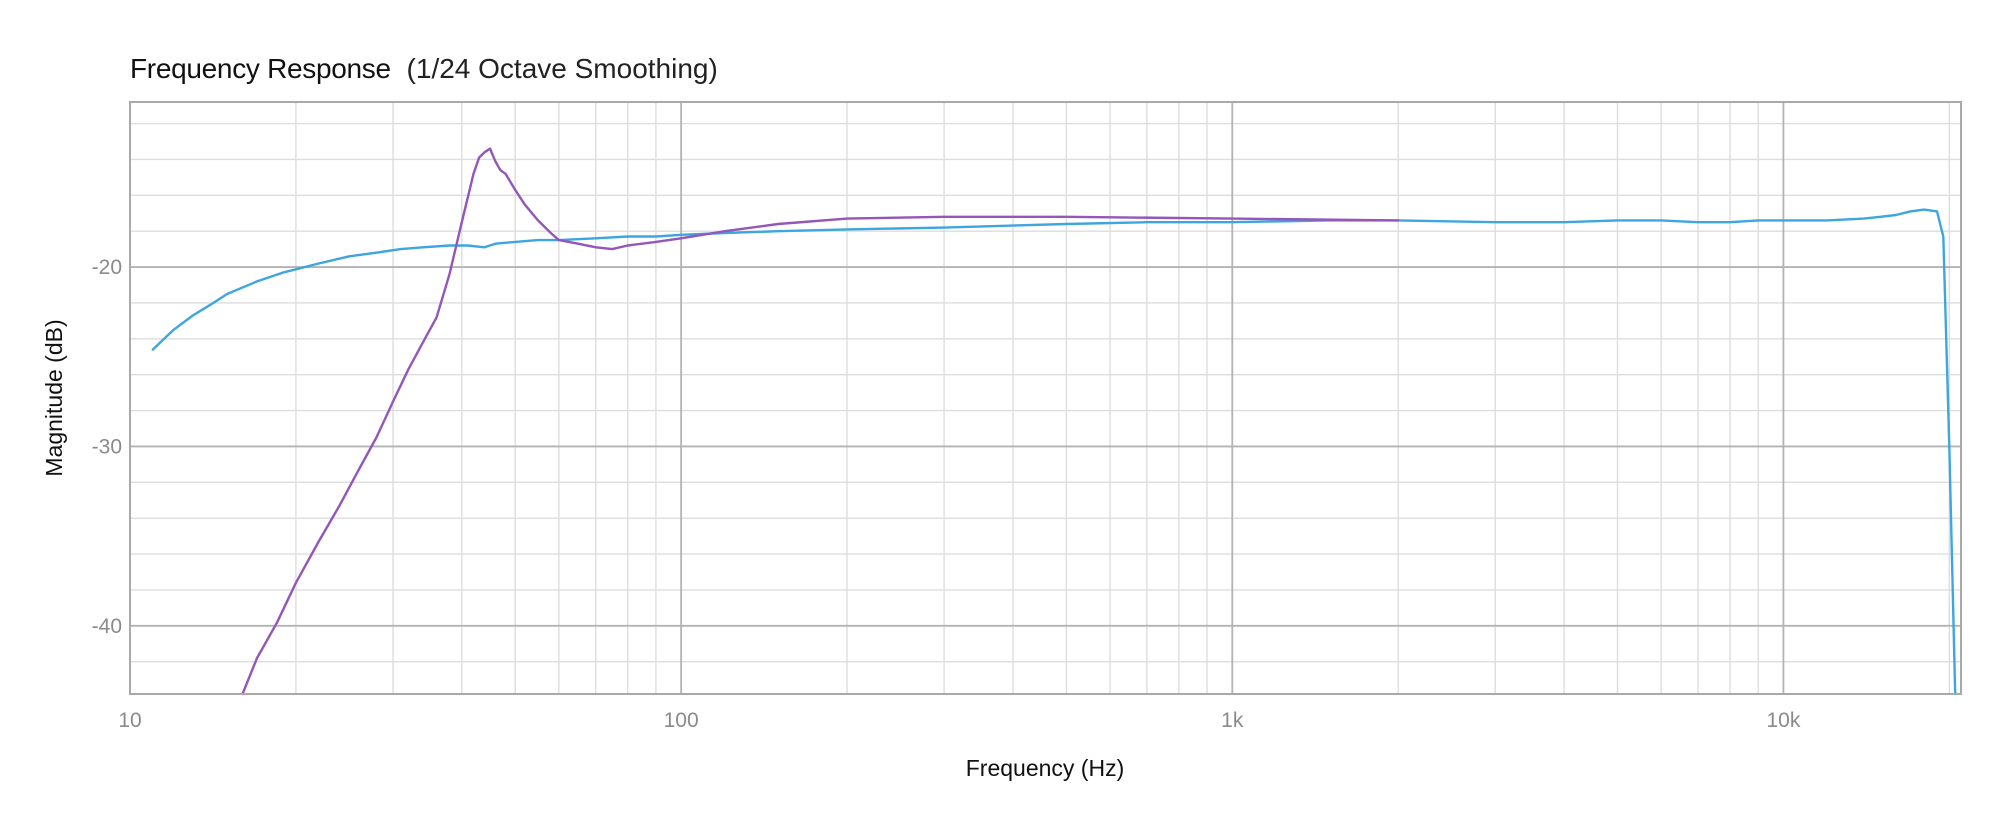 This screenshot has height=834, width=2002. Describe the element at coordinates (681, 720) in the screenshot. I see `x-tick-label: 100` at that location.